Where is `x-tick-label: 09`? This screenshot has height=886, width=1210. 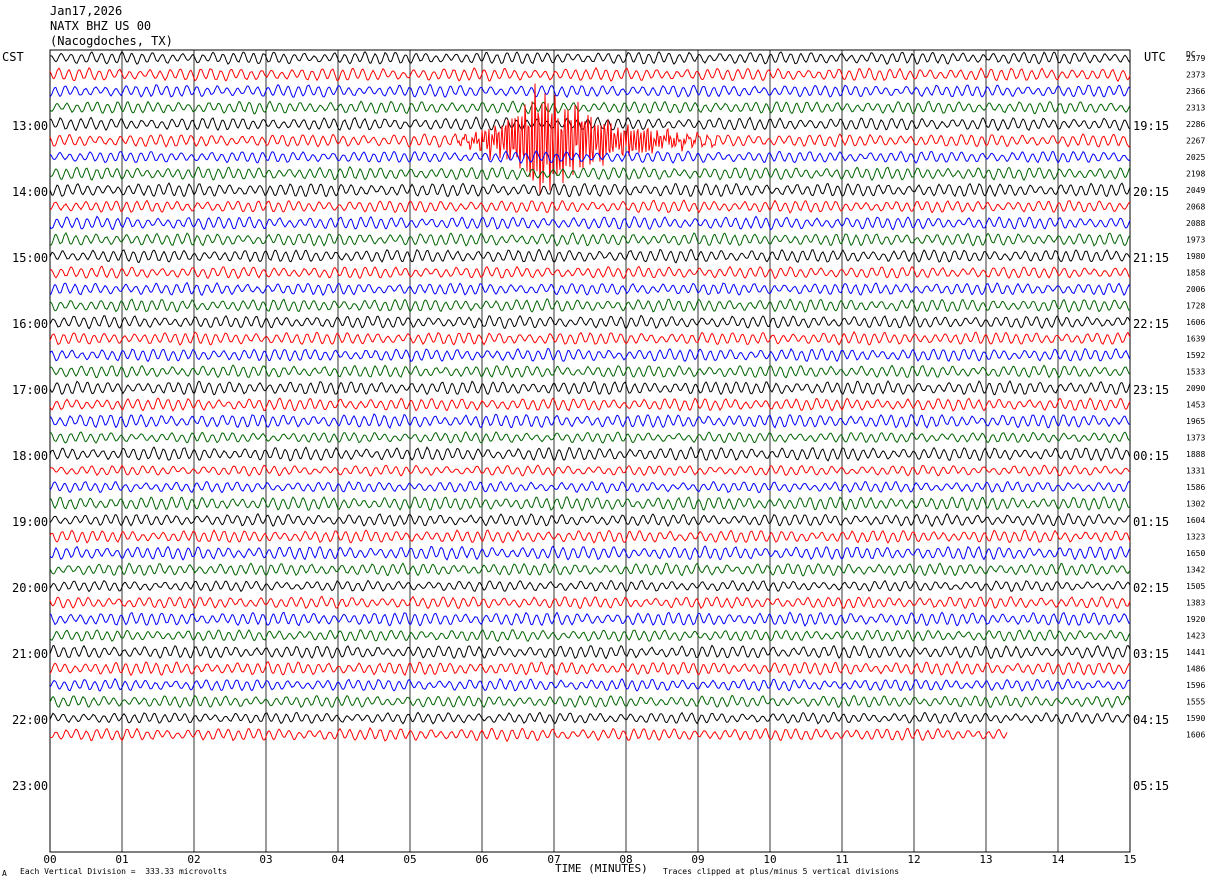
x-tick-label: 09 is located at coordinates (697, 859).